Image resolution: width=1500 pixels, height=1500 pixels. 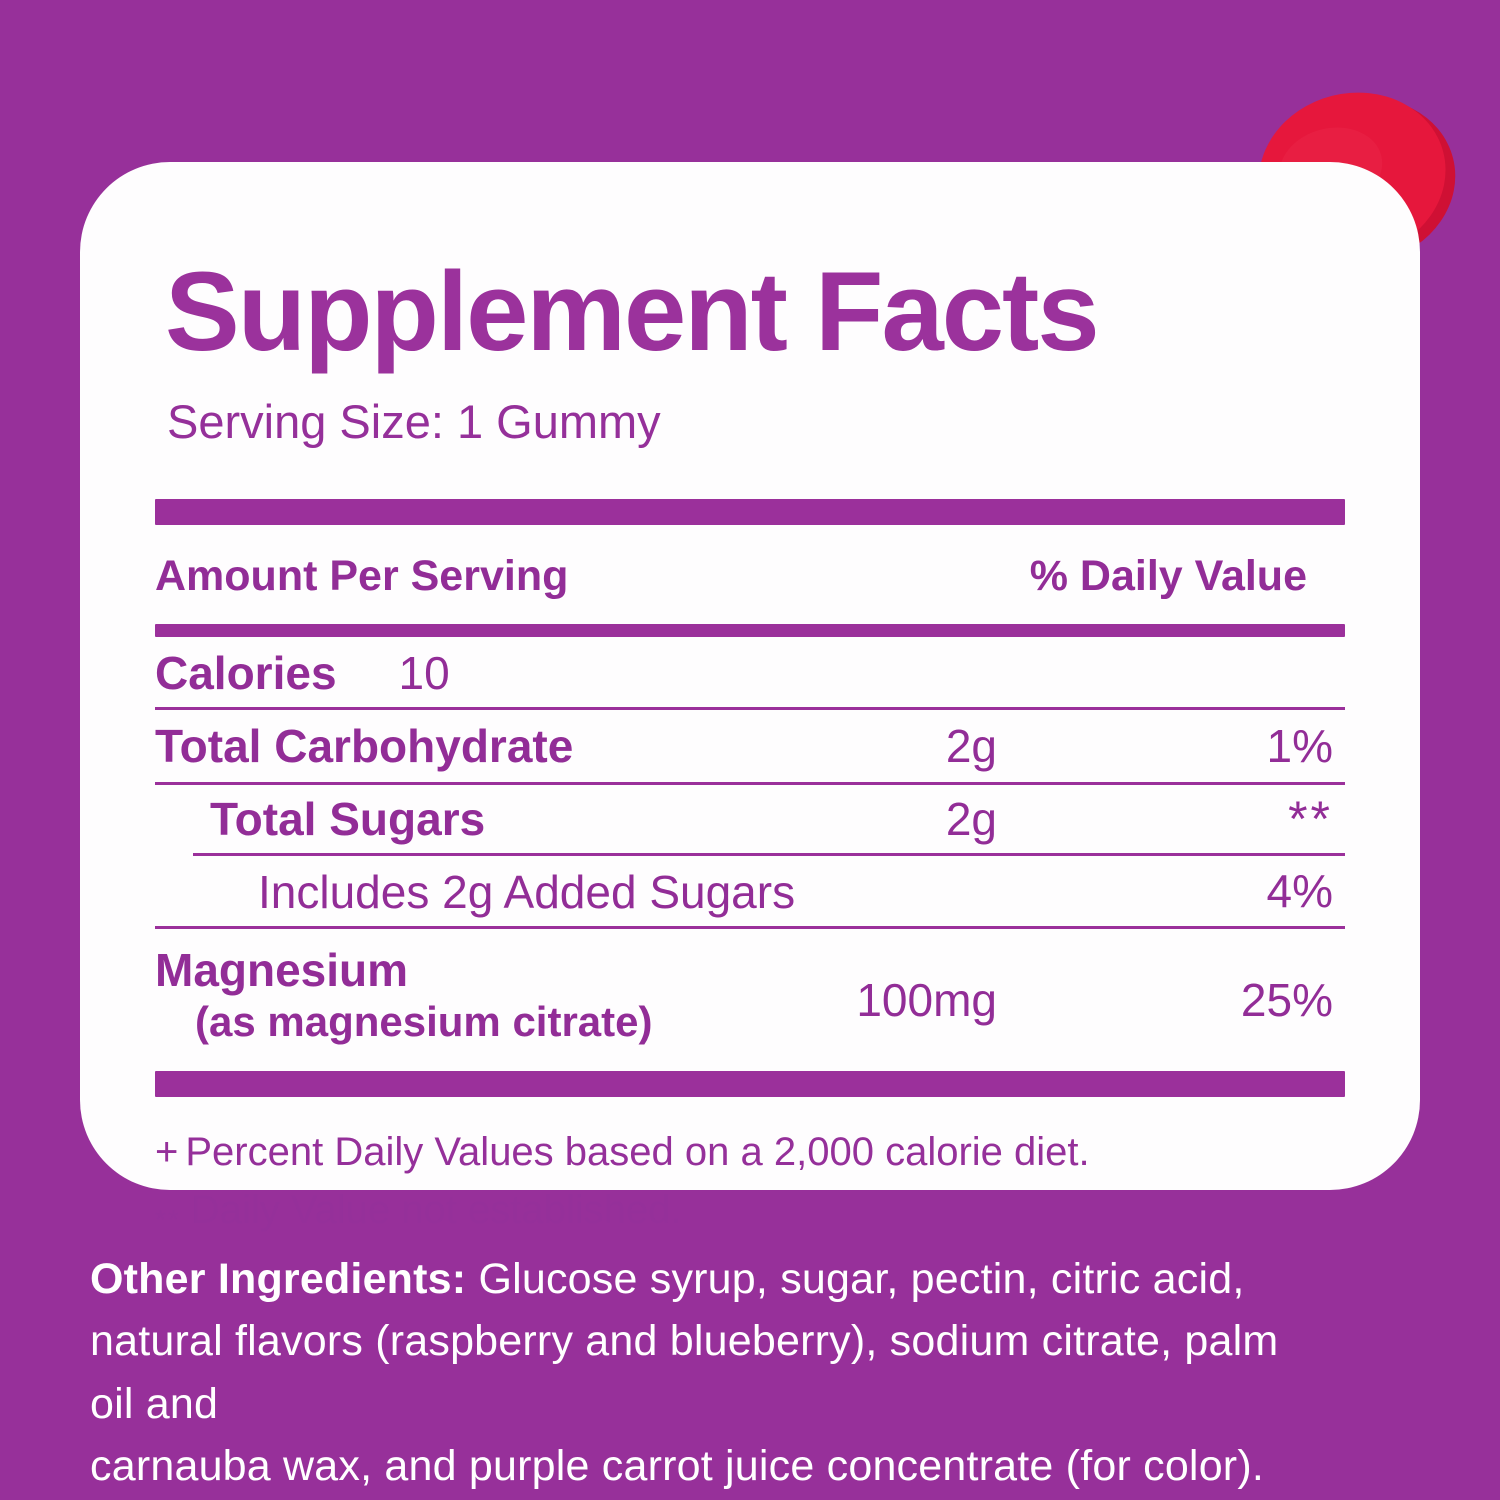 What do you see at coordinates (348, 819) in the screenshot?
I see `nutrient-name: Total Sugars` at bounding box center [348, 819].